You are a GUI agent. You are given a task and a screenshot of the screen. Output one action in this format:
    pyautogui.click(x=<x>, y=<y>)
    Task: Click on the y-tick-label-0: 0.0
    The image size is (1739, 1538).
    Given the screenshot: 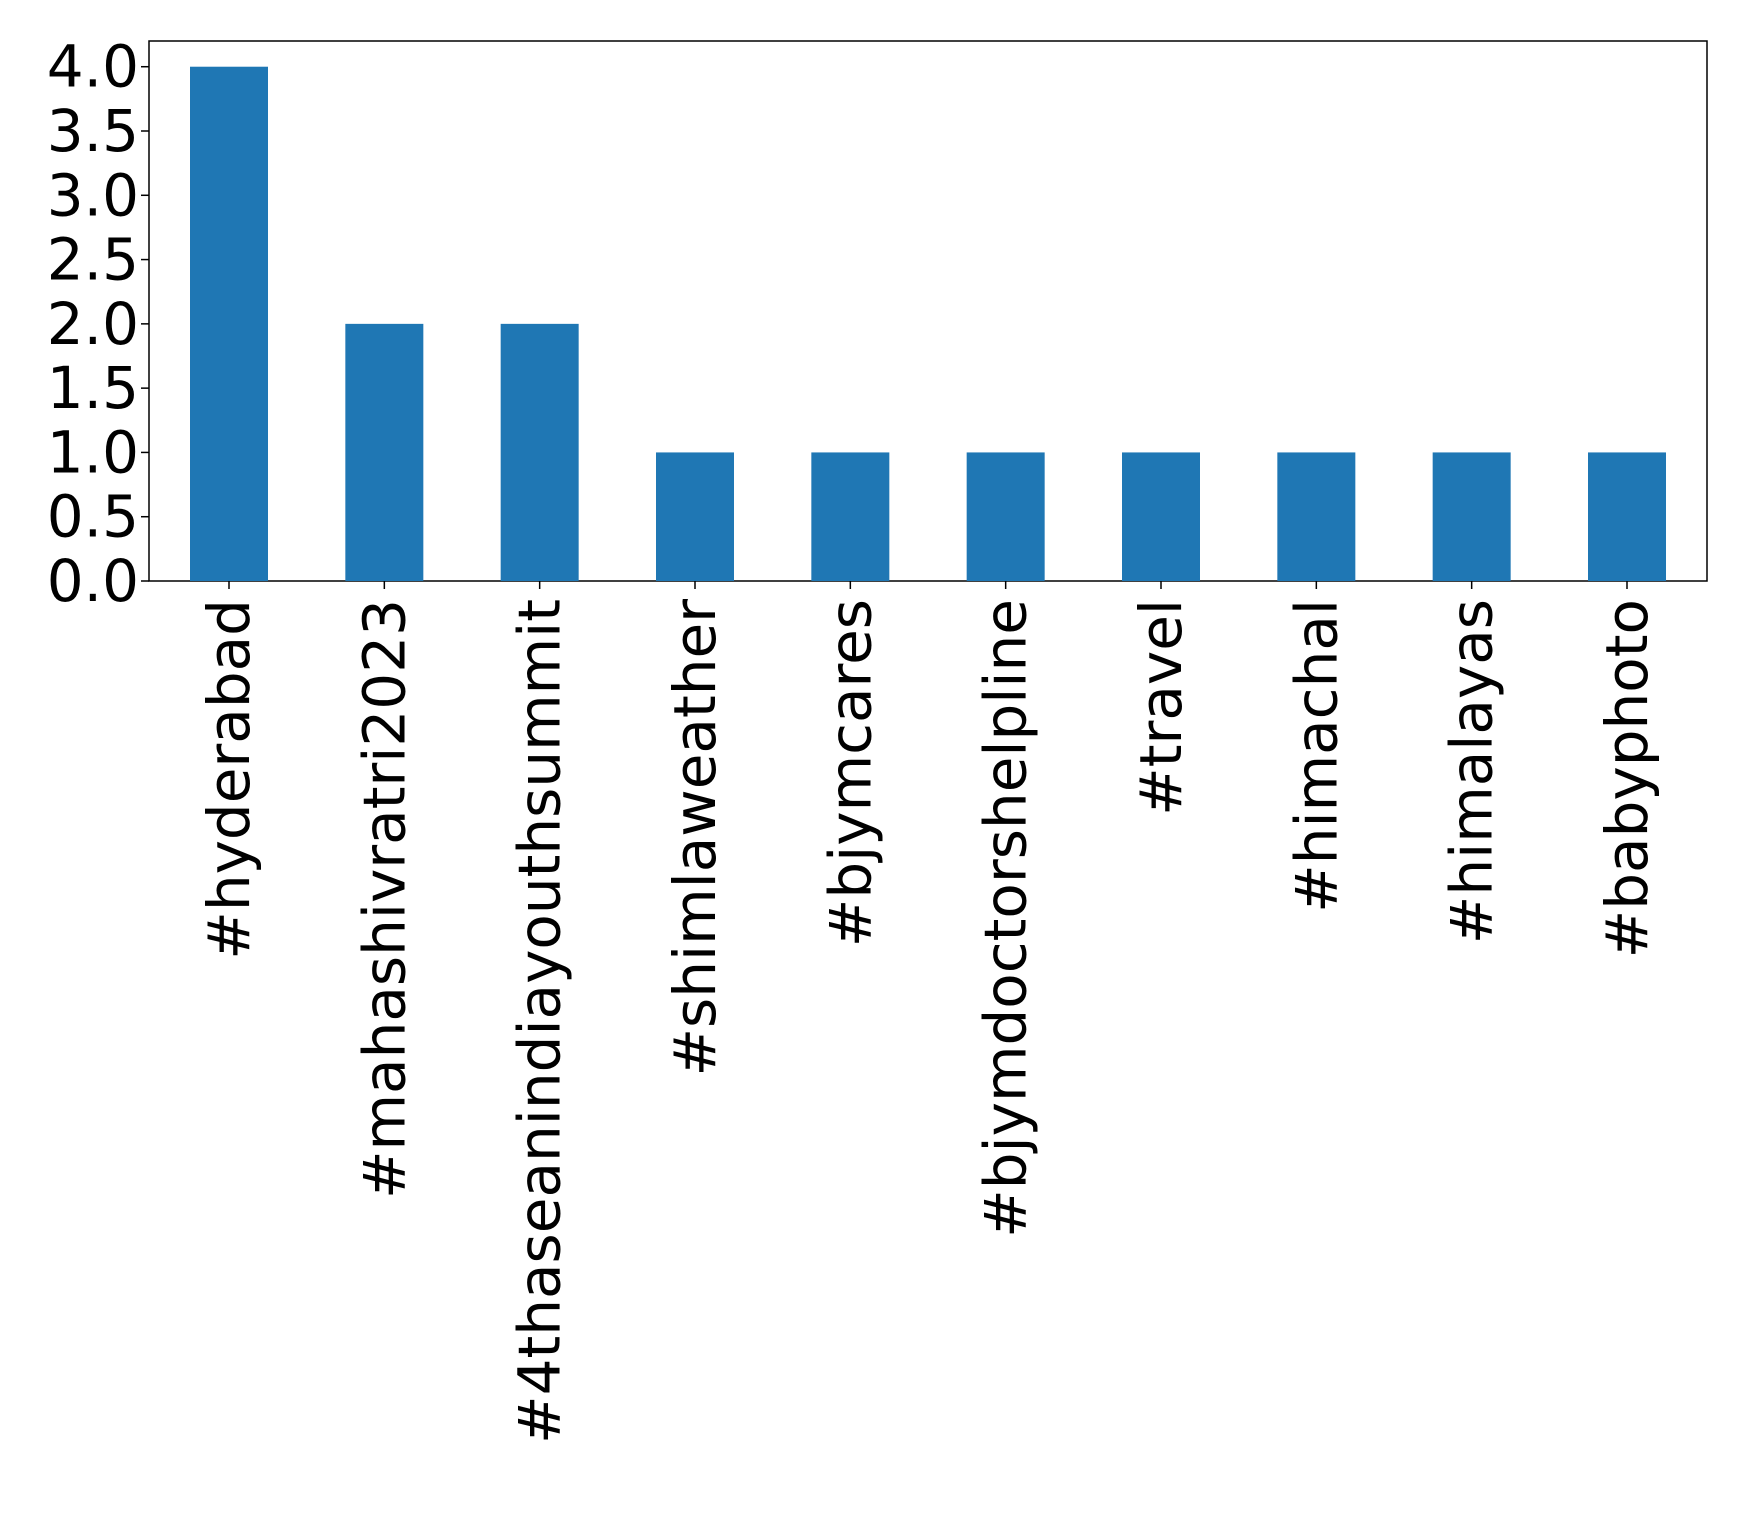 What is the action you would take?
    pyautogui.click(x=93, y=581)
    